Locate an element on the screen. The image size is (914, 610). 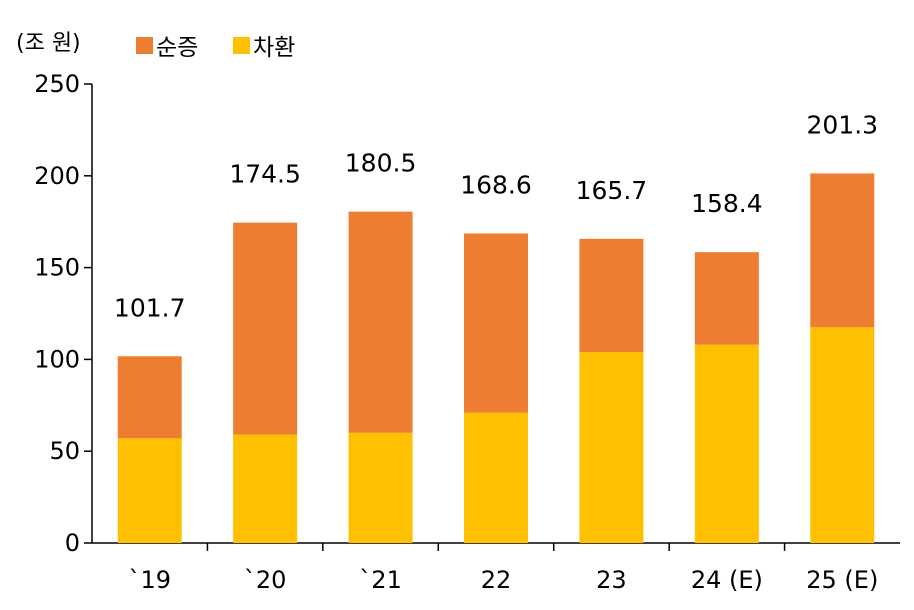
y-tick-label: 200 is located at coordinates (57, 176).